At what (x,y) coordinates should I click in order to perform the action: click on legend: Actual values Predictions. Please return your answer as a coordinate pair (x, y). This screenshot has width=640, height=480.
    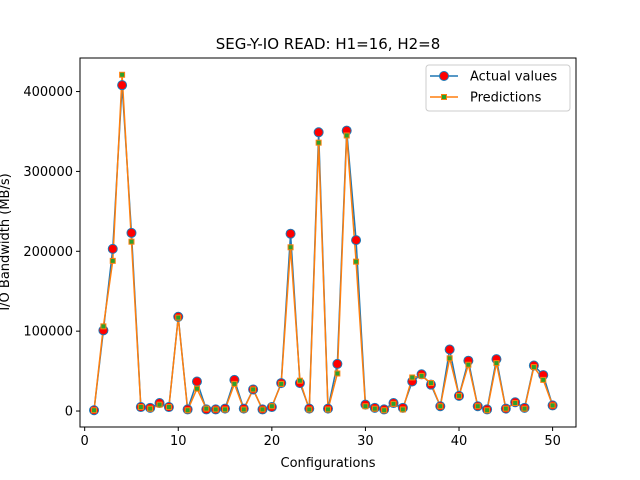
    Looking at the image, I should click on (498, 88).